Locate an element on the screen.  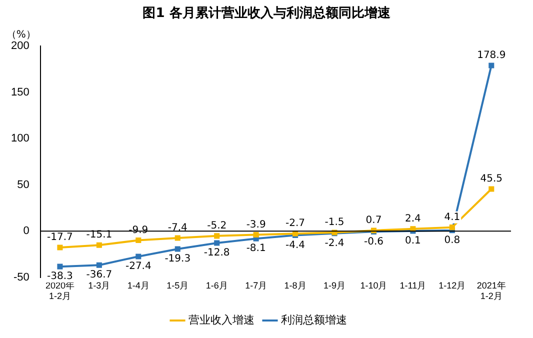
legend-label: 营业收入增速 is located at coordinates (221, 320).